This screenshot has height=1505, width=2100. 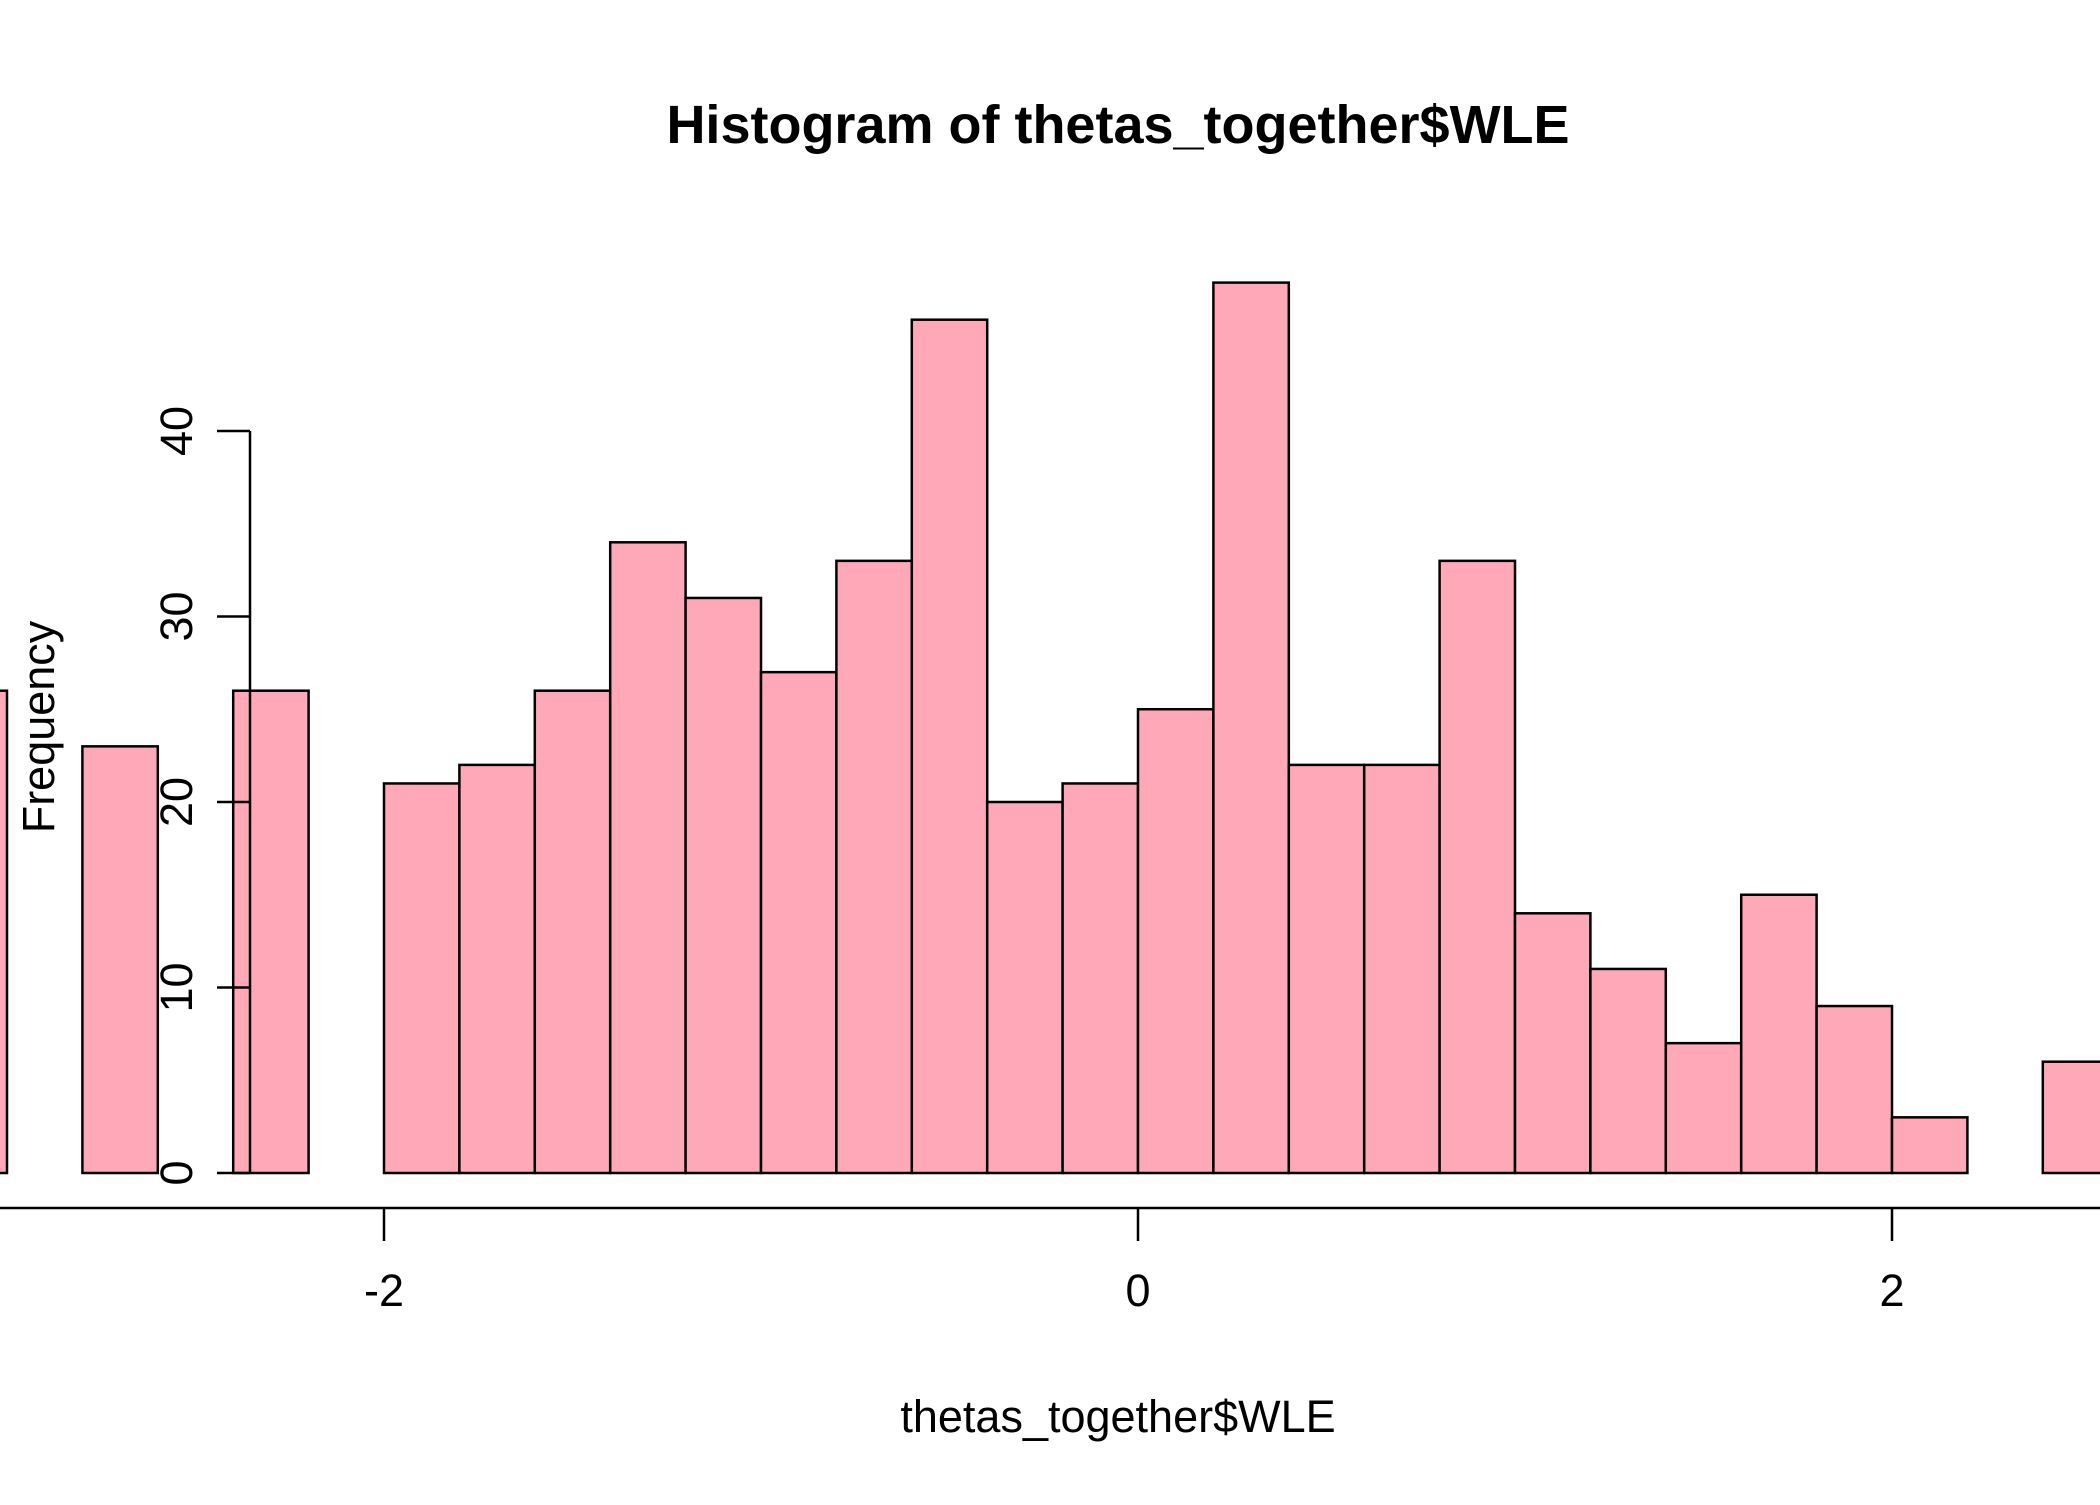 I want to click on x-axis: -4-2024, so click(x=1050, y=1261).